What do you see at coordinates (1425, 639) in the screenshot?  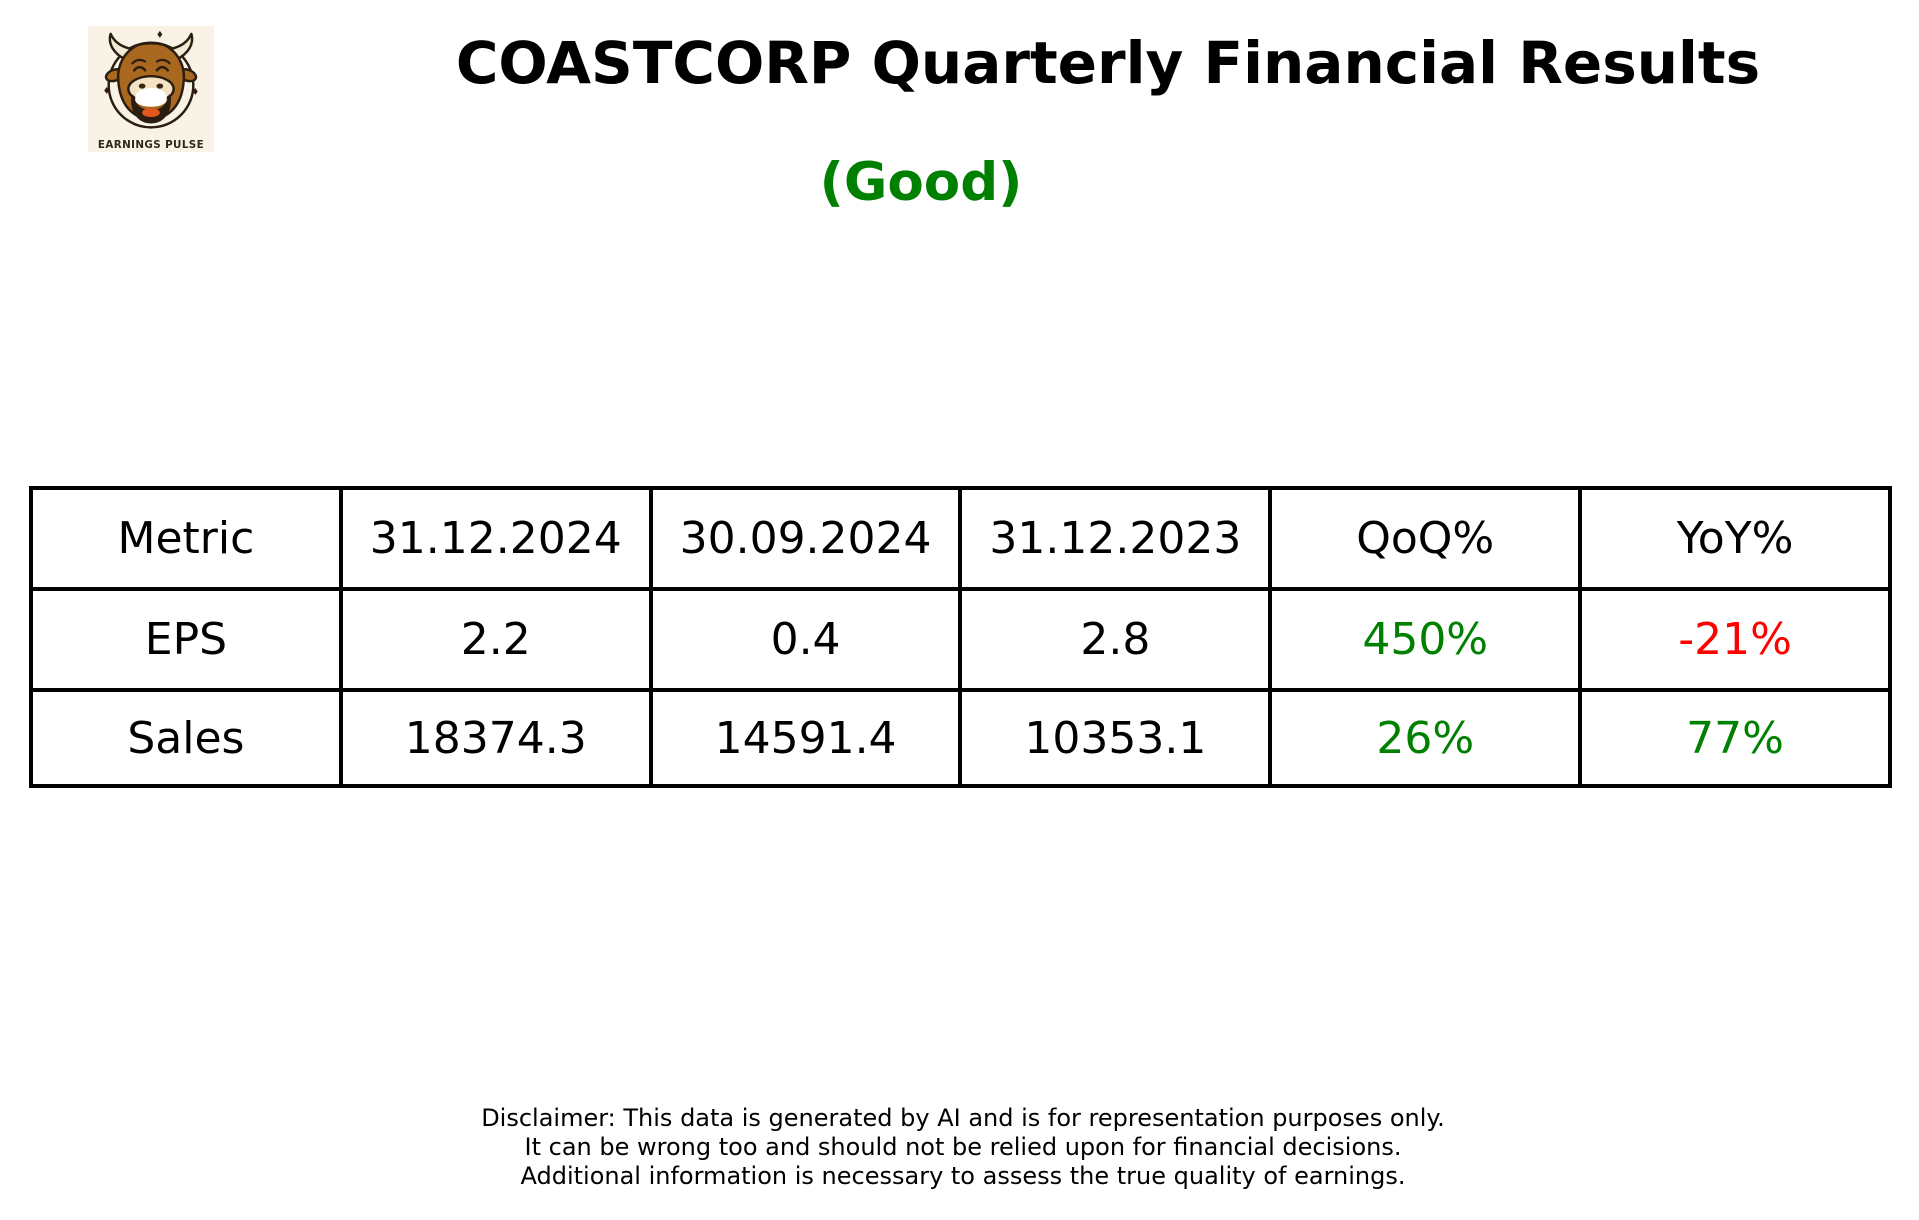 I see `qoq-cell: 450%` at bounding box center [1425, 639].